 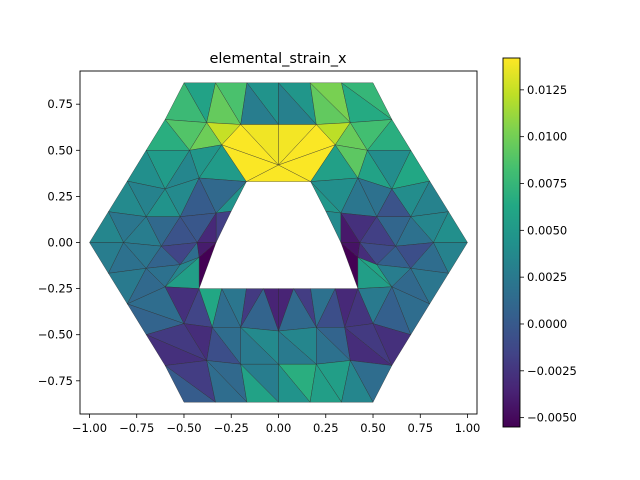 I want to click on x-tick-label: 0.25, so click(x=326, y=428).